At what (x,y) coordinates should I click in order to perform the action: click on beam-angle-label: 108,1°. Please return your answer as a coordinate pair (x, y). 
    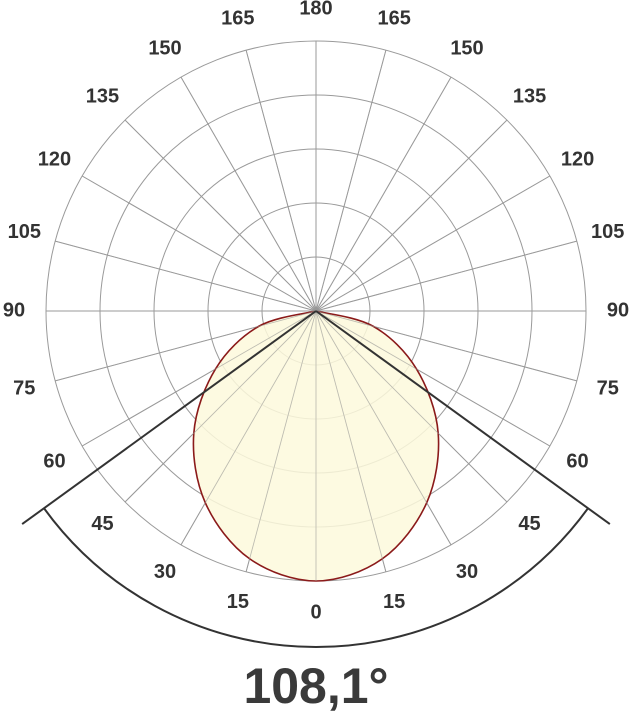
    Looking at the image, I should click on (315, 686).